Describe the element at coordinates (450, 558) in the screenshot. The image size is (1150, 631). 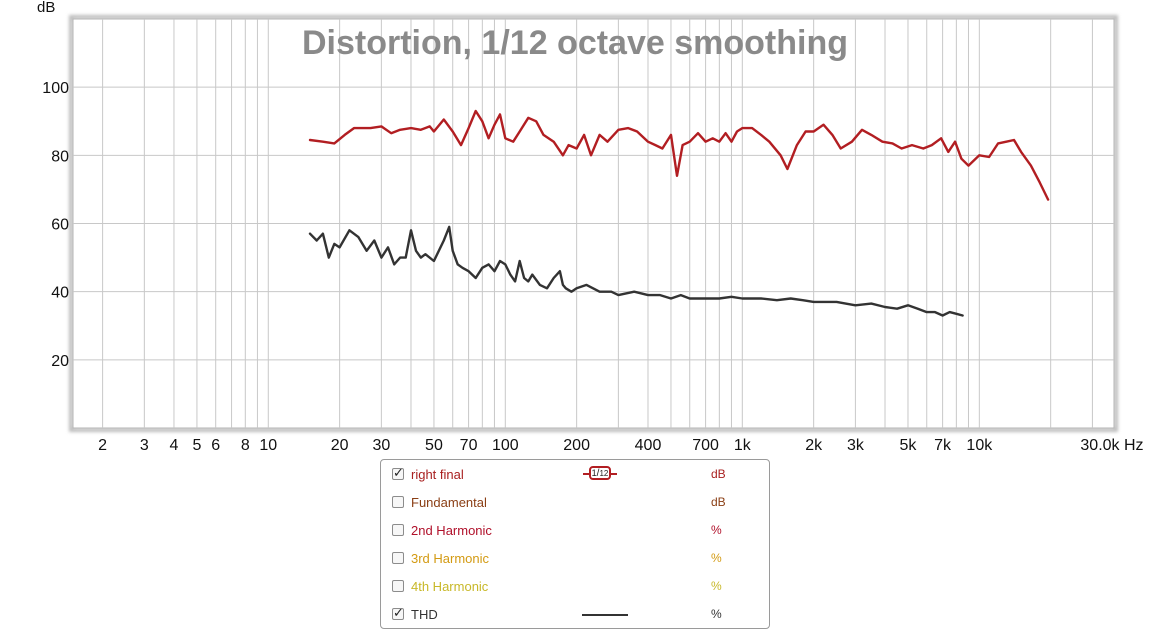
I see `legend-label: 3rd Harmonic` at that location.